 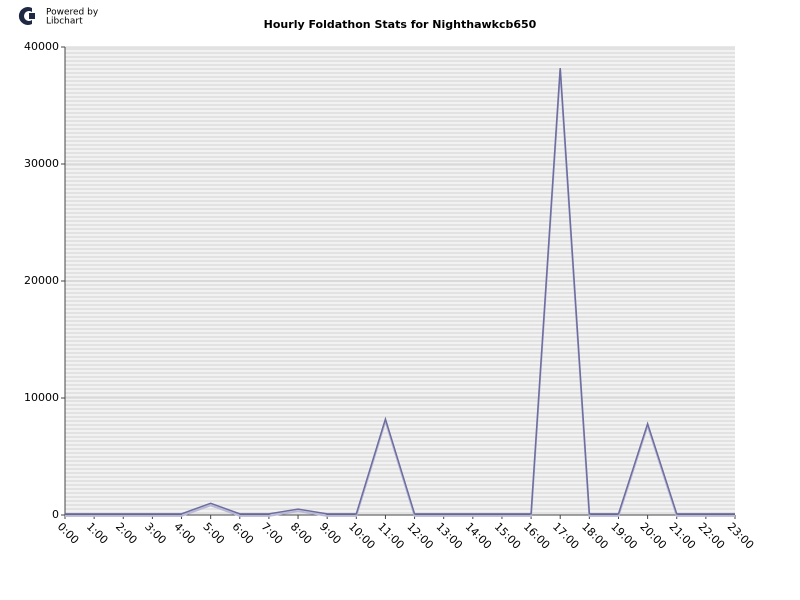 What do you see at coordinates (362, 536) in the screenshot?
I see `x-tick-label: 10:00` at bounding box center [362, 536].